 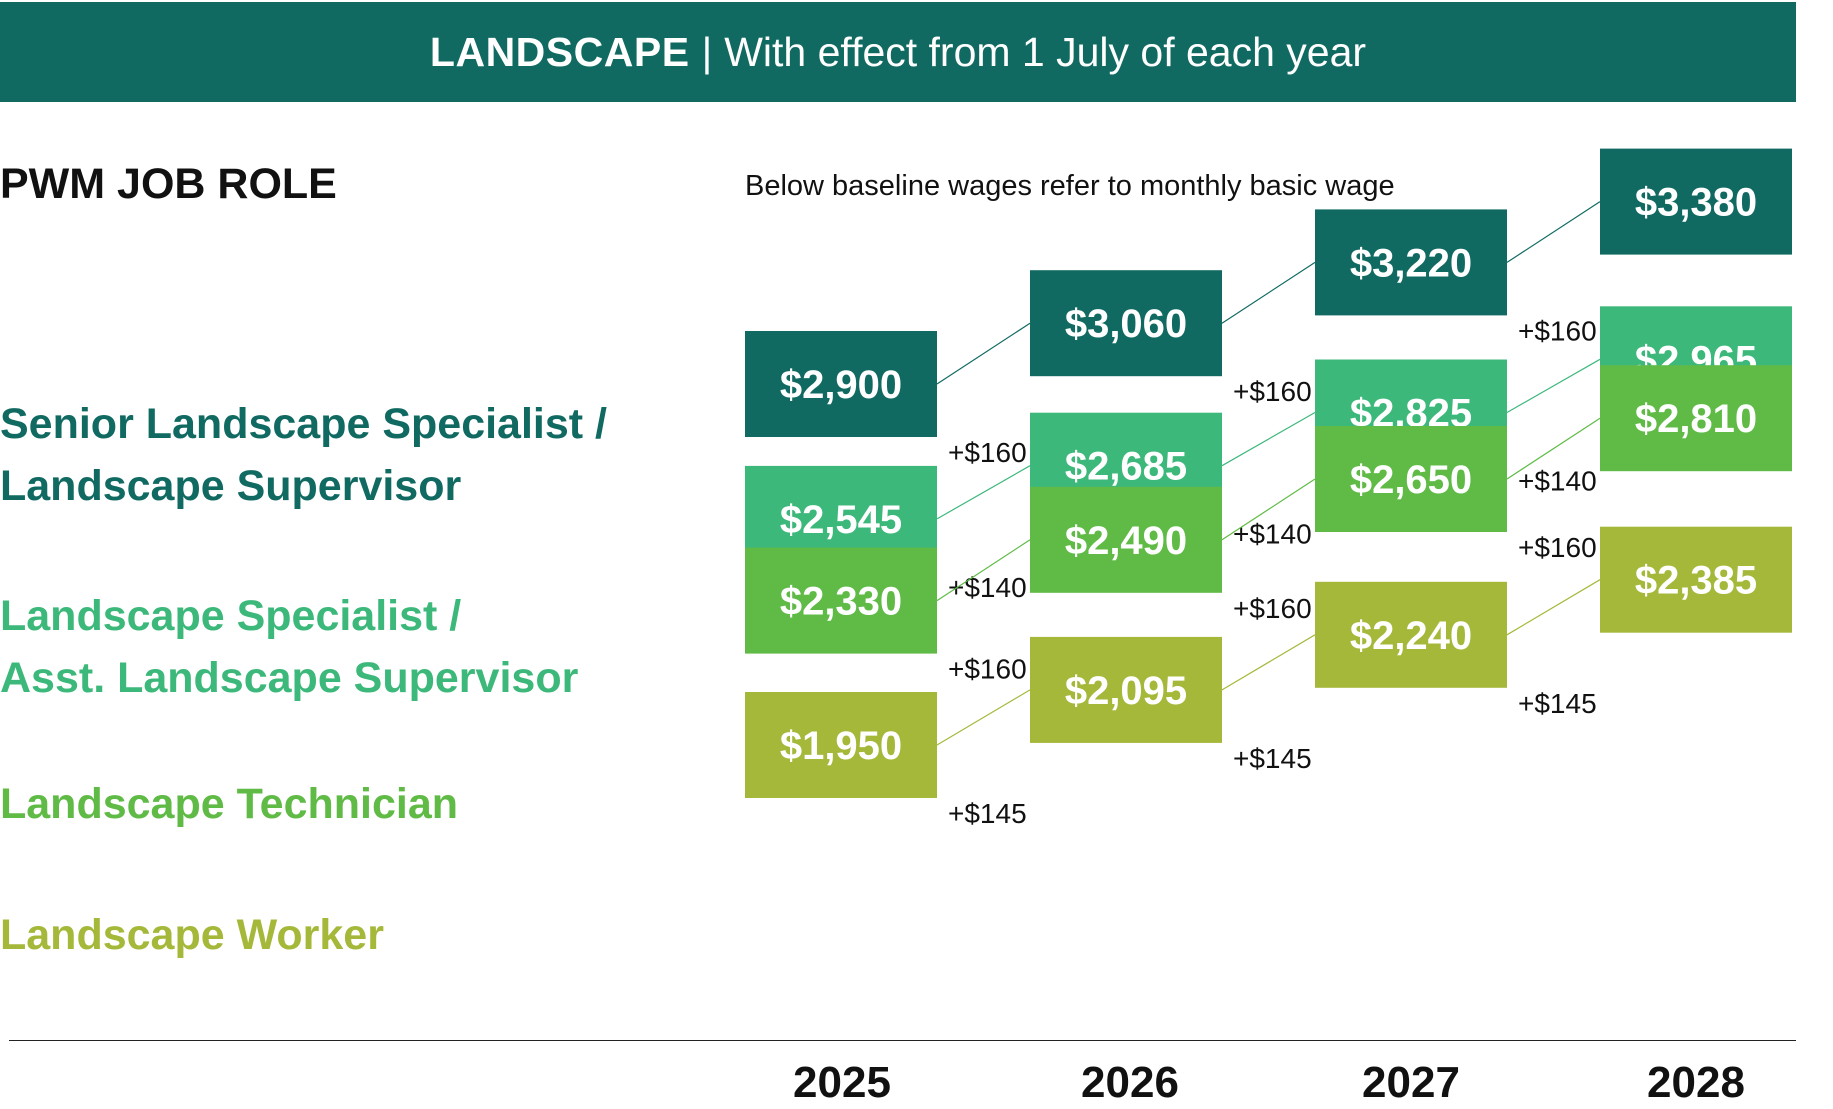 I want to click on wage-label-worker-2026: $2,095, so click(x=1126, y=691).